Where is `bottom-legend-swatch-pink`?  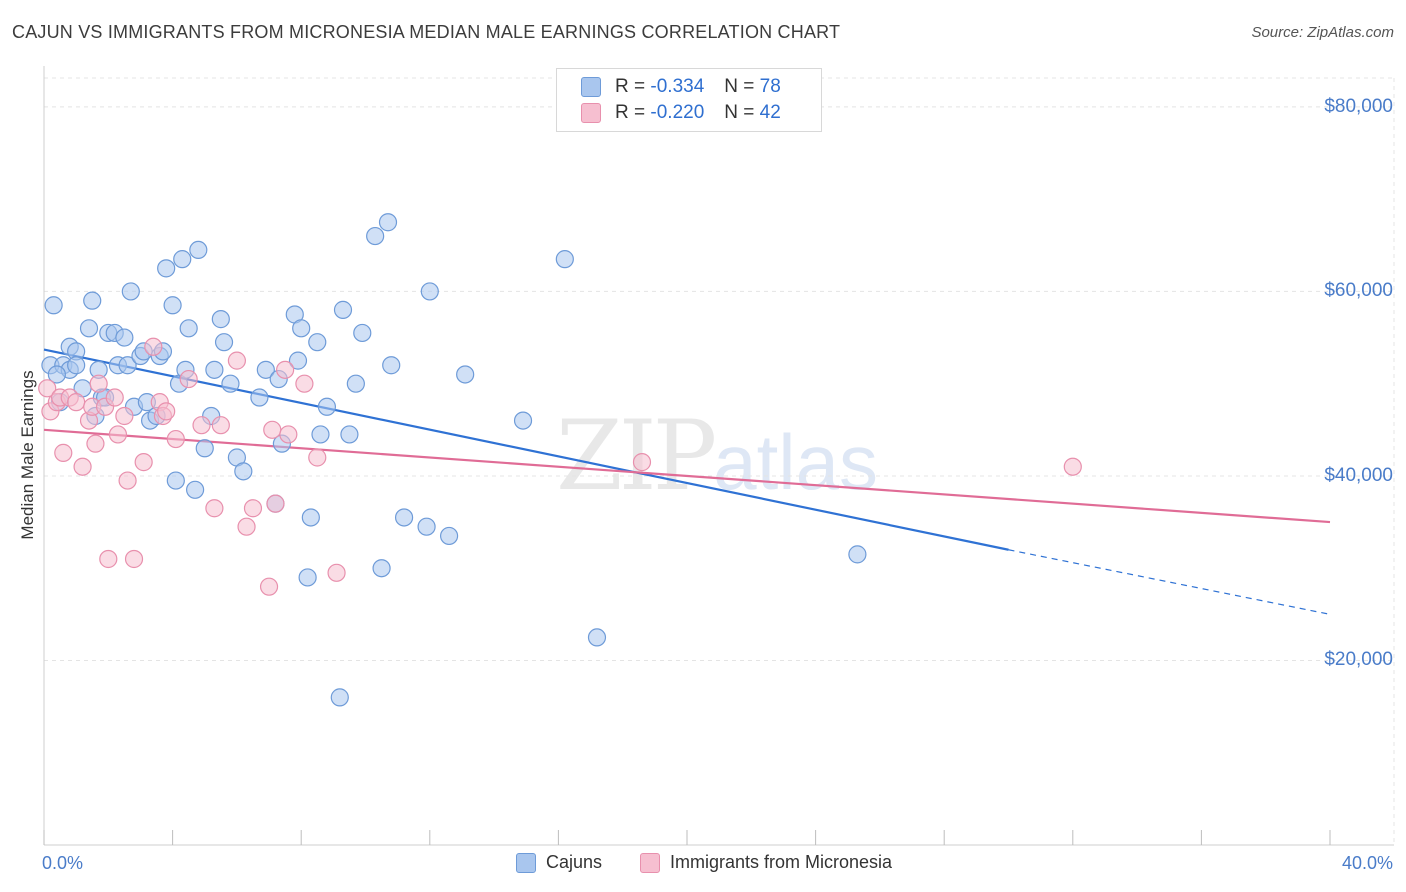
bottom-legend-swatch-pink is located at coordinates (650, 862).